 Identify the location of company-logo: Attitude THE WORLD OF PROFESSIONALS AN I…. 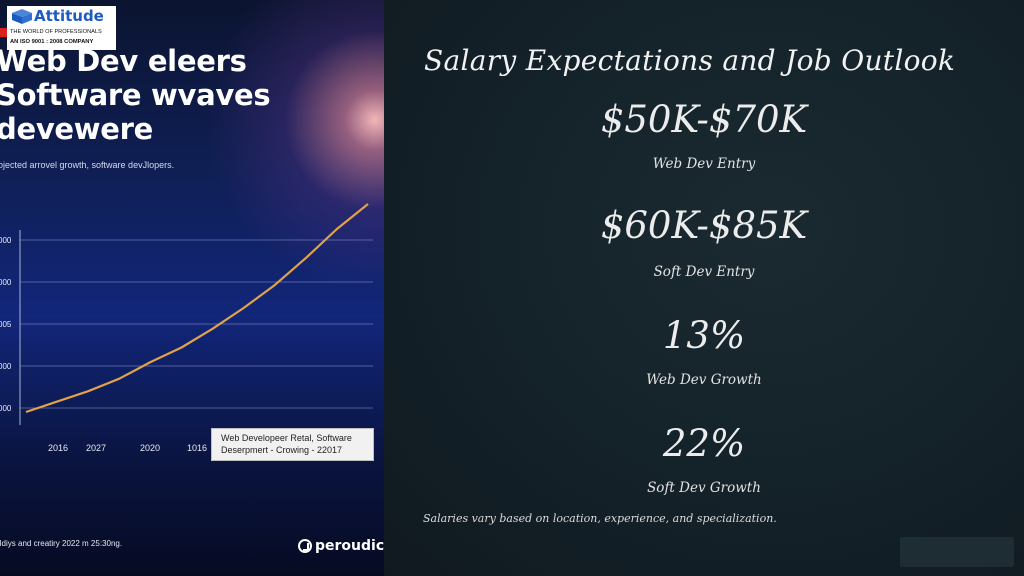
(58, 28).